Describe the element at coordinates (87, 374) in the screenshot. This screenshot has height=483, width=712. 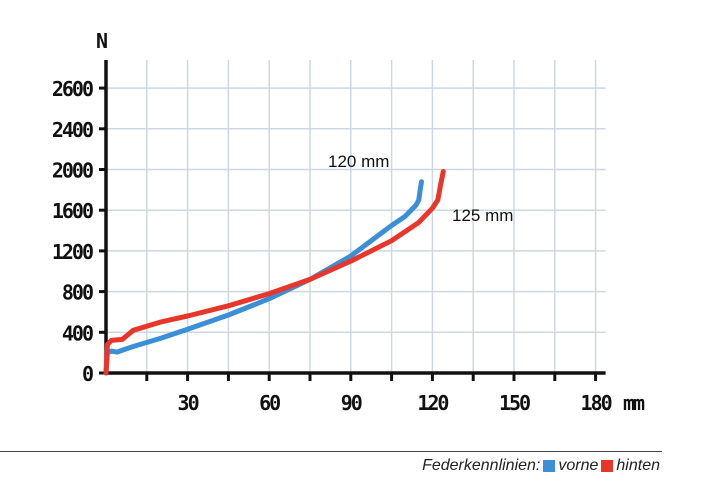
I see `y-tick-label: 0` at that location.